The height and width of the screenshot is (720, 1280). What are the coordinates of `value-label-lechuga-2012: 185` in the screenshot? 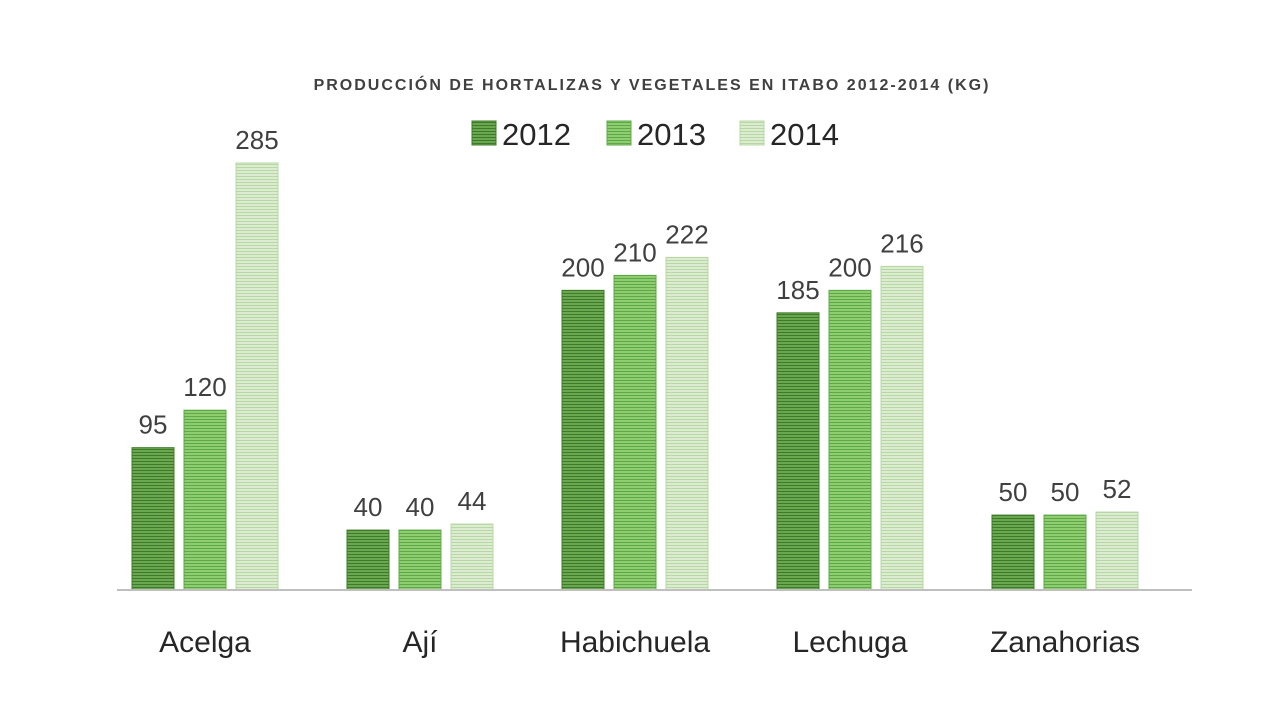 It's located at (797, 290).